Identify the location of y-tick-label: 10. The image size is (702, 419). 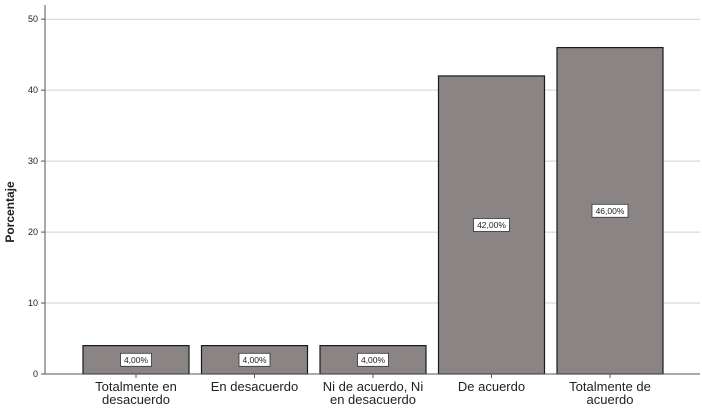
(33, 303).